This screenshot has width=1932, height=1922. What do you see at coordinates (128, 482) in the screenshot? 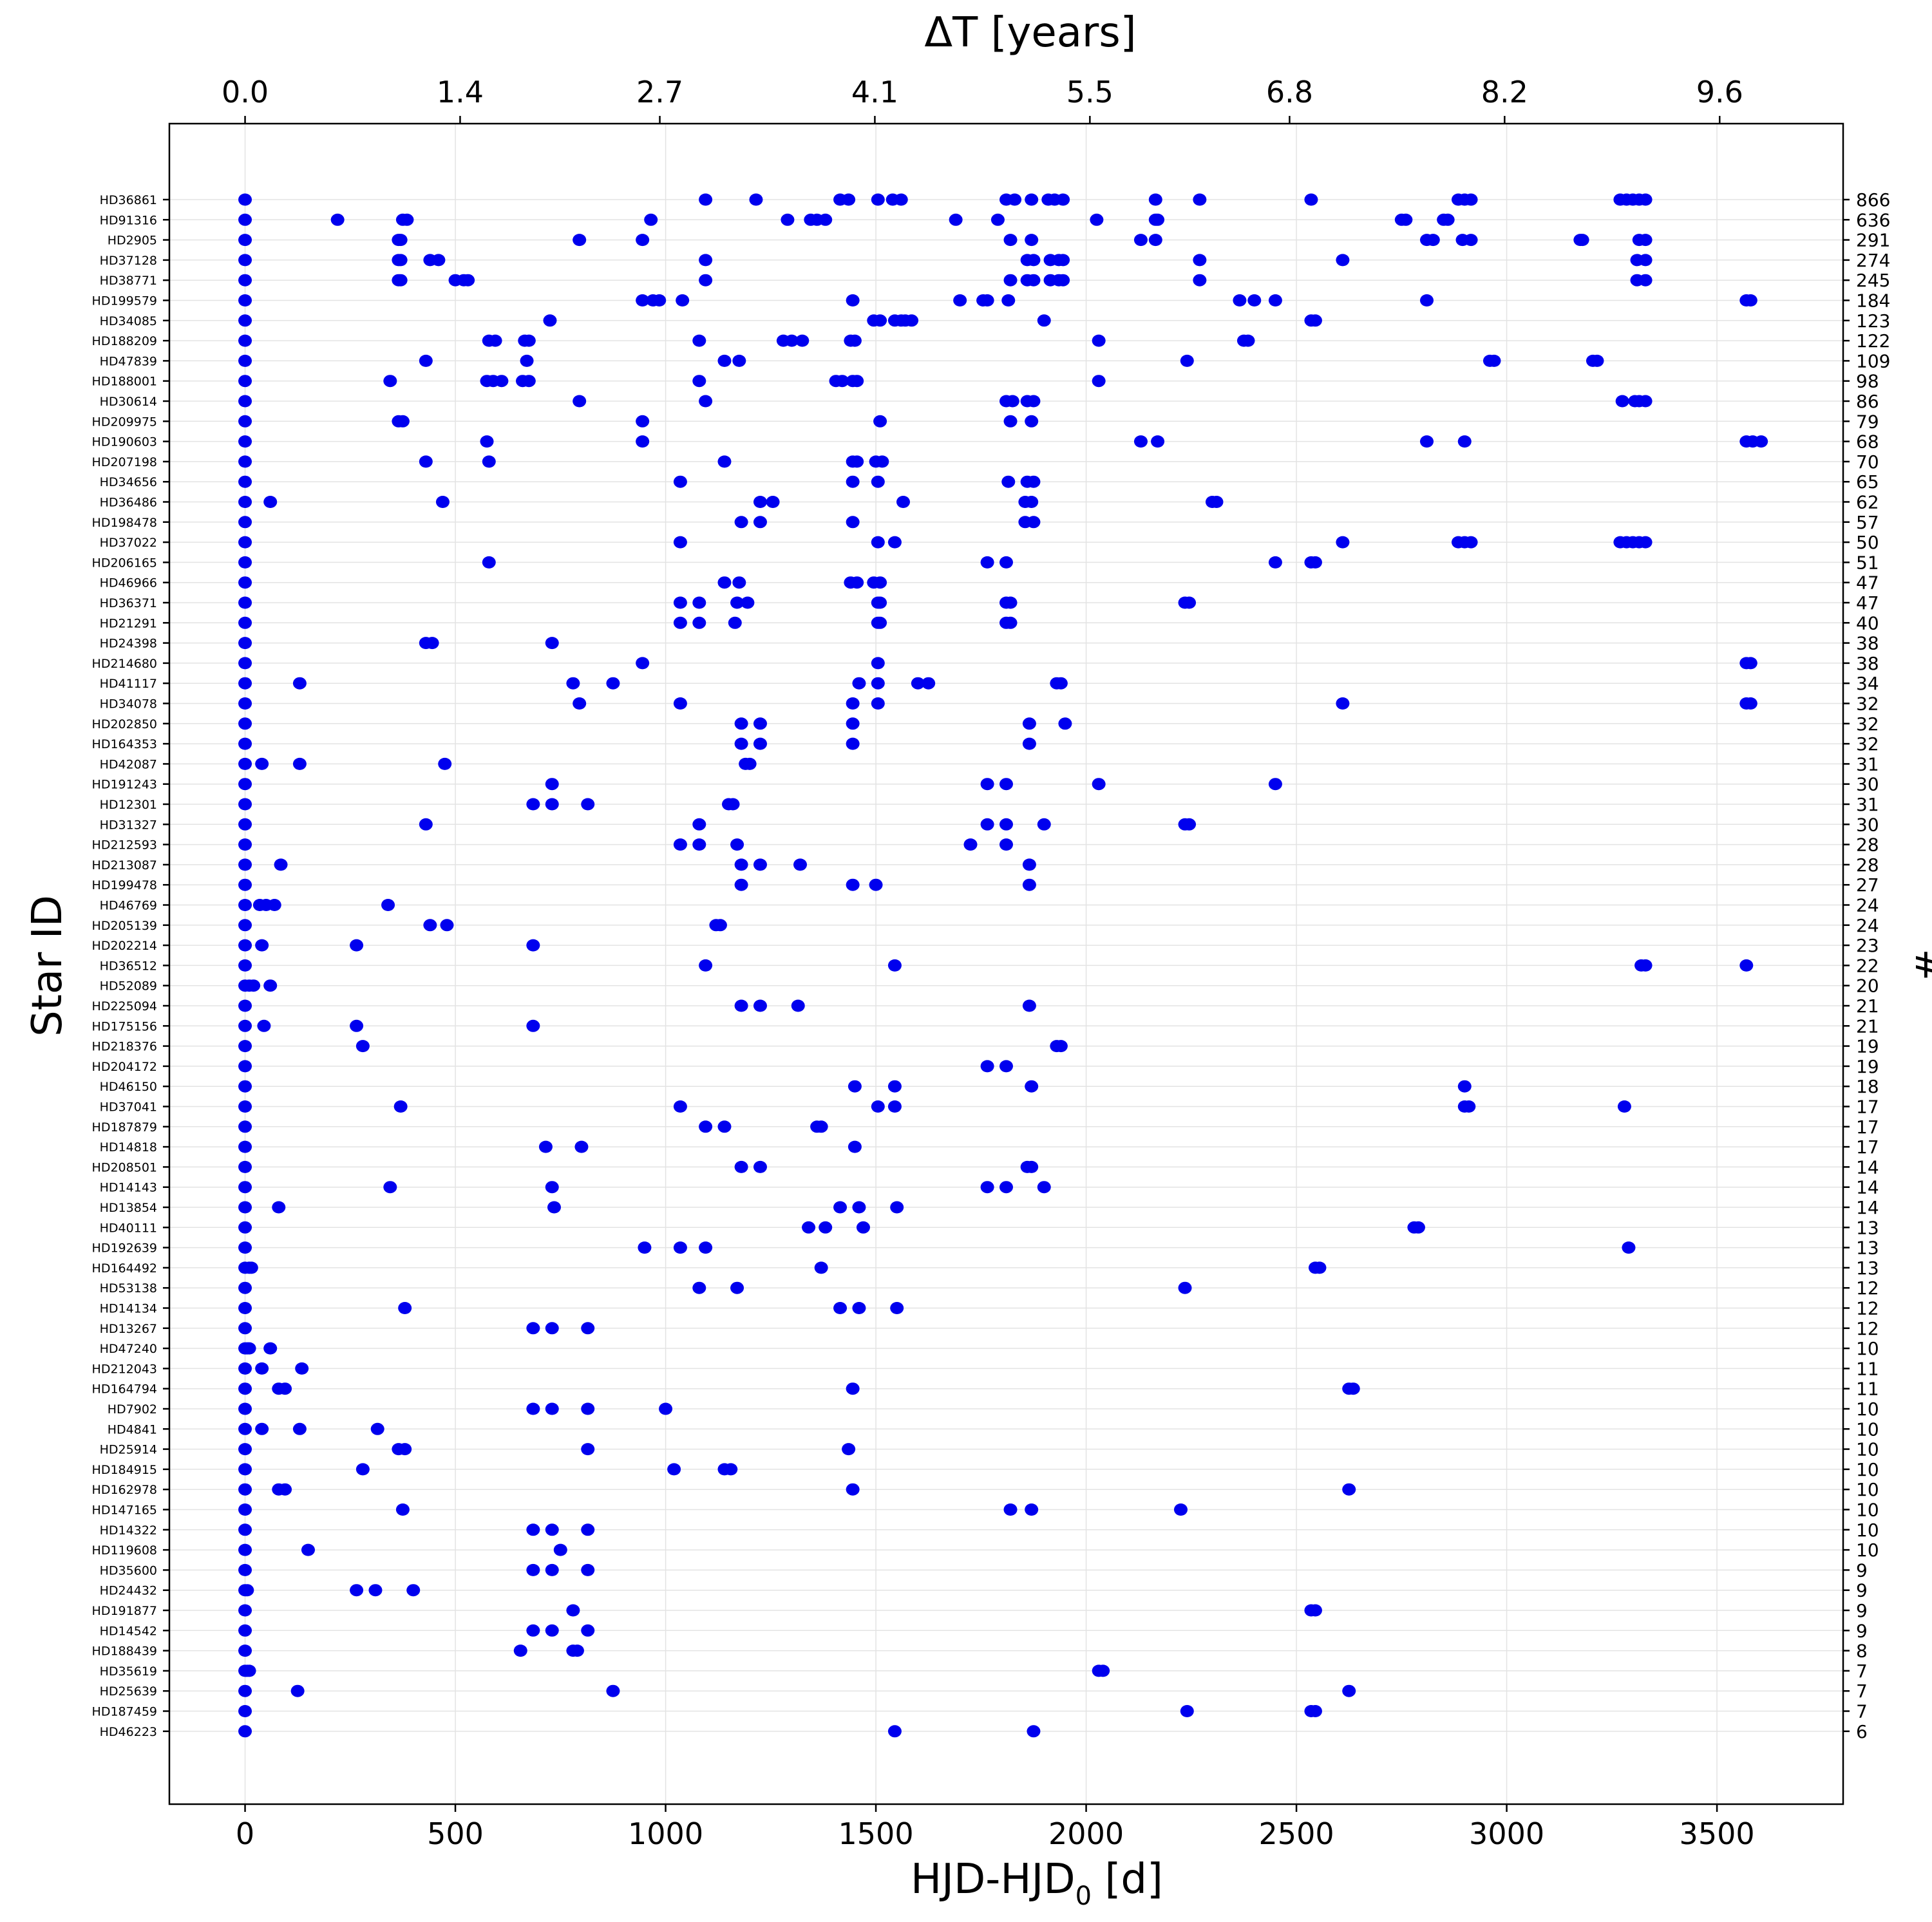
I see `star-id-label: HD34656` at bounding box center [128, 482].